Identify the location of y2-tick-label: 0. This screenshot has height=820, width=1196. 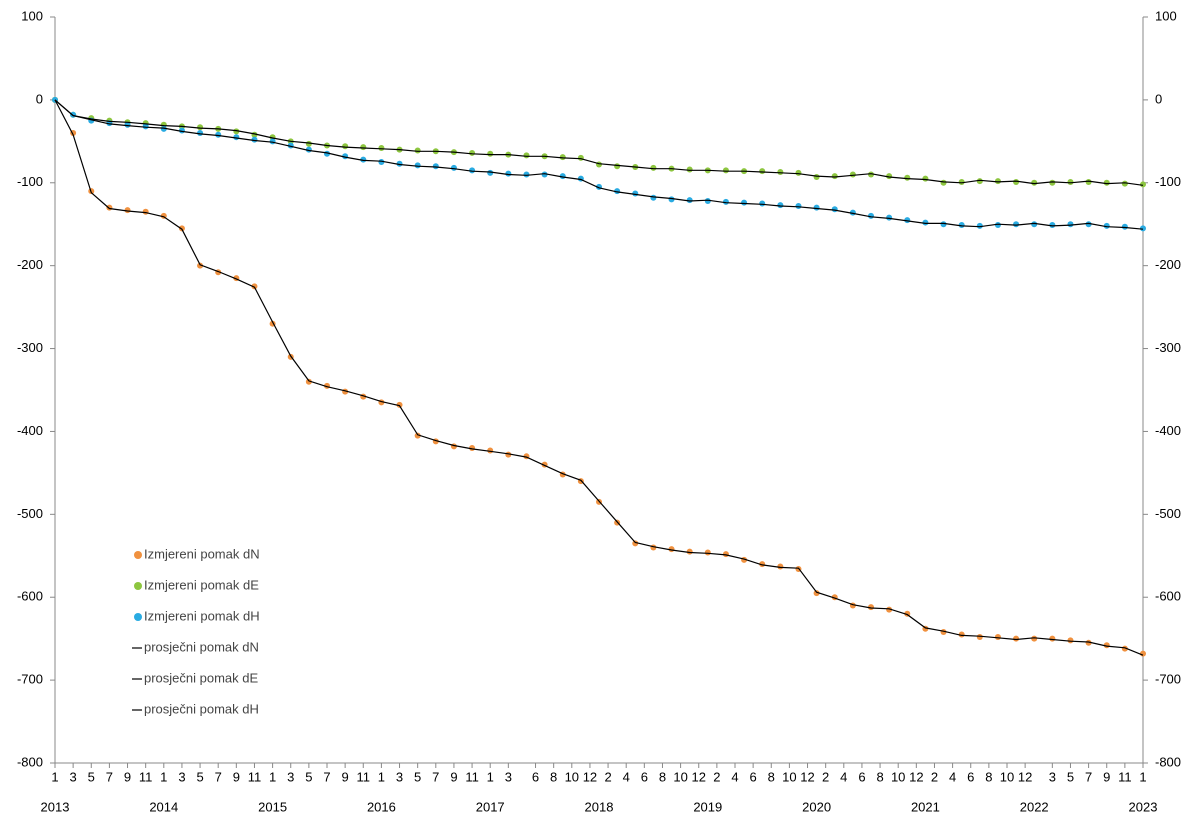
(1158, 98).